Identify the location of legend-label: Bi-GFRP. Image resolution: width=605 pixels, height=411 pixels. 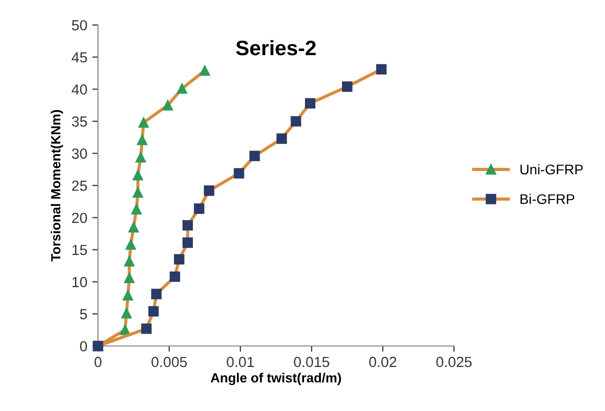
(547, 199).